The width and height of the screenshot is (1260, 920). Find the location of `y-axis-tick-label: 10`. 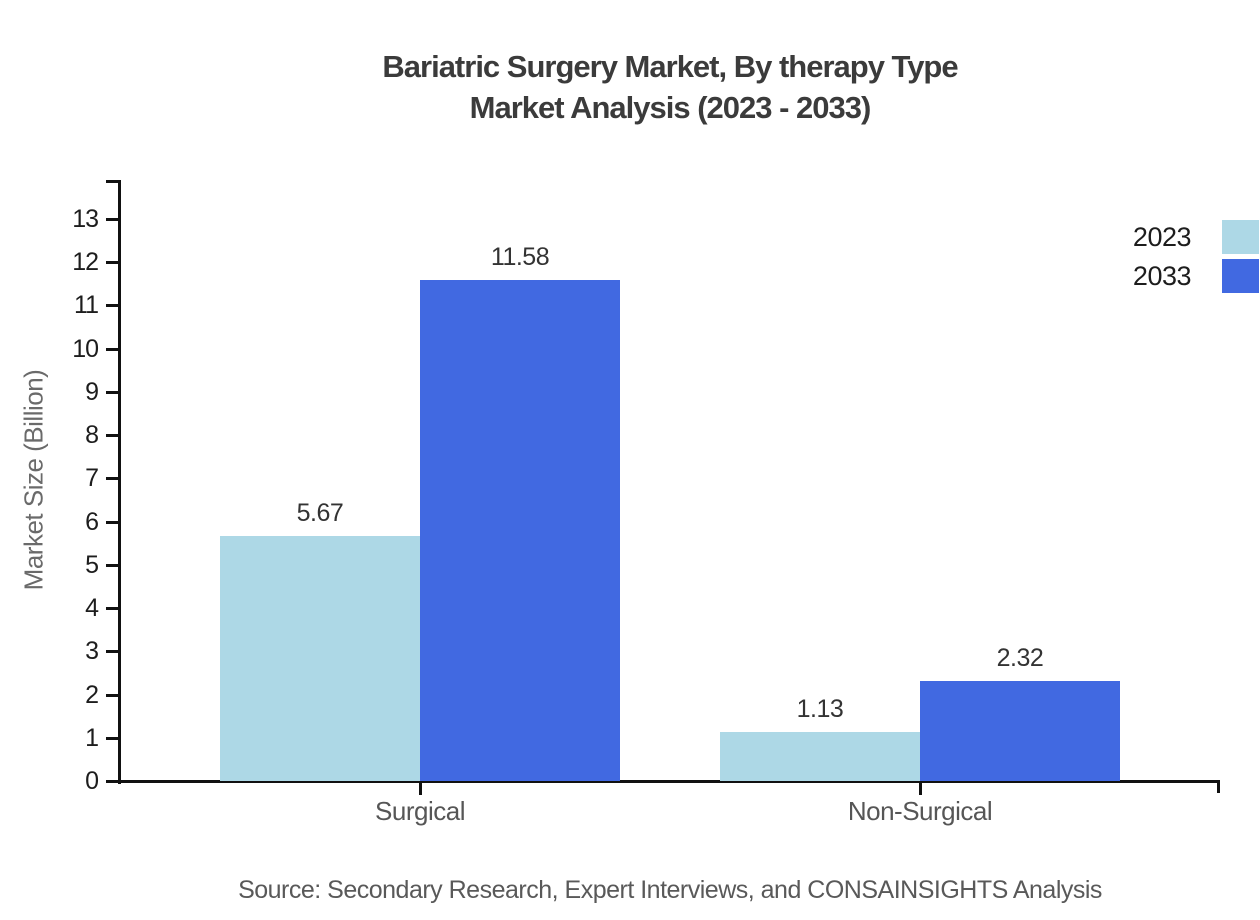

y-axis-tick-label: 10 is located at coordinates (85, 349).